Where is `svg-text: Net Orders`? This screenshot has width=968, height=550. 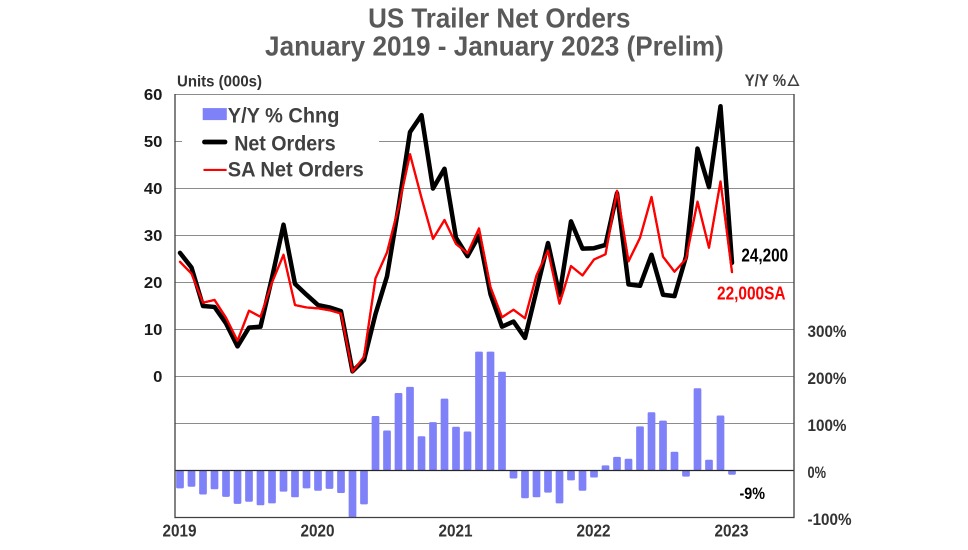 svg-text: Net Orders is located at coordinates (285, 143).